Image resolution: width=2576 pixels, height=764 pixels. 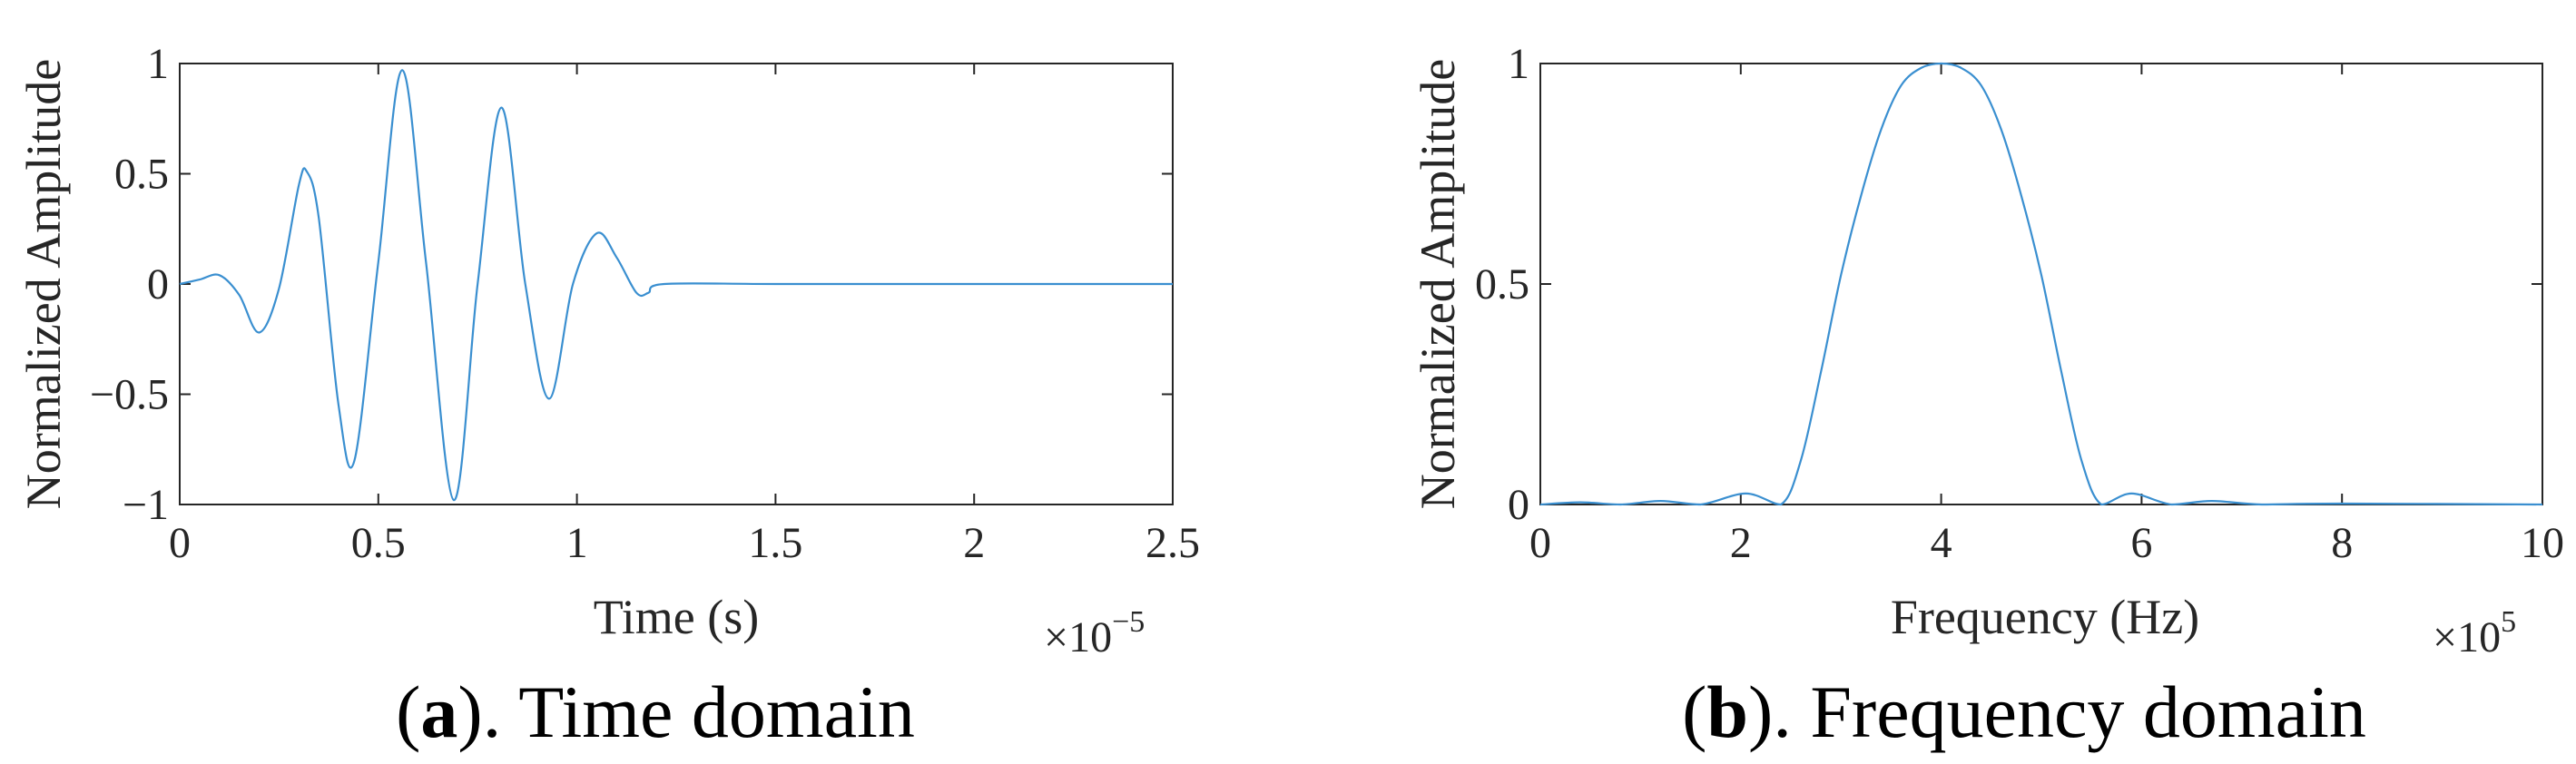 What do you see at coordinates (158, 284) in the screenshot?
I see `panel-a-y-tick-label: 0` at bounding box center [158, 284].